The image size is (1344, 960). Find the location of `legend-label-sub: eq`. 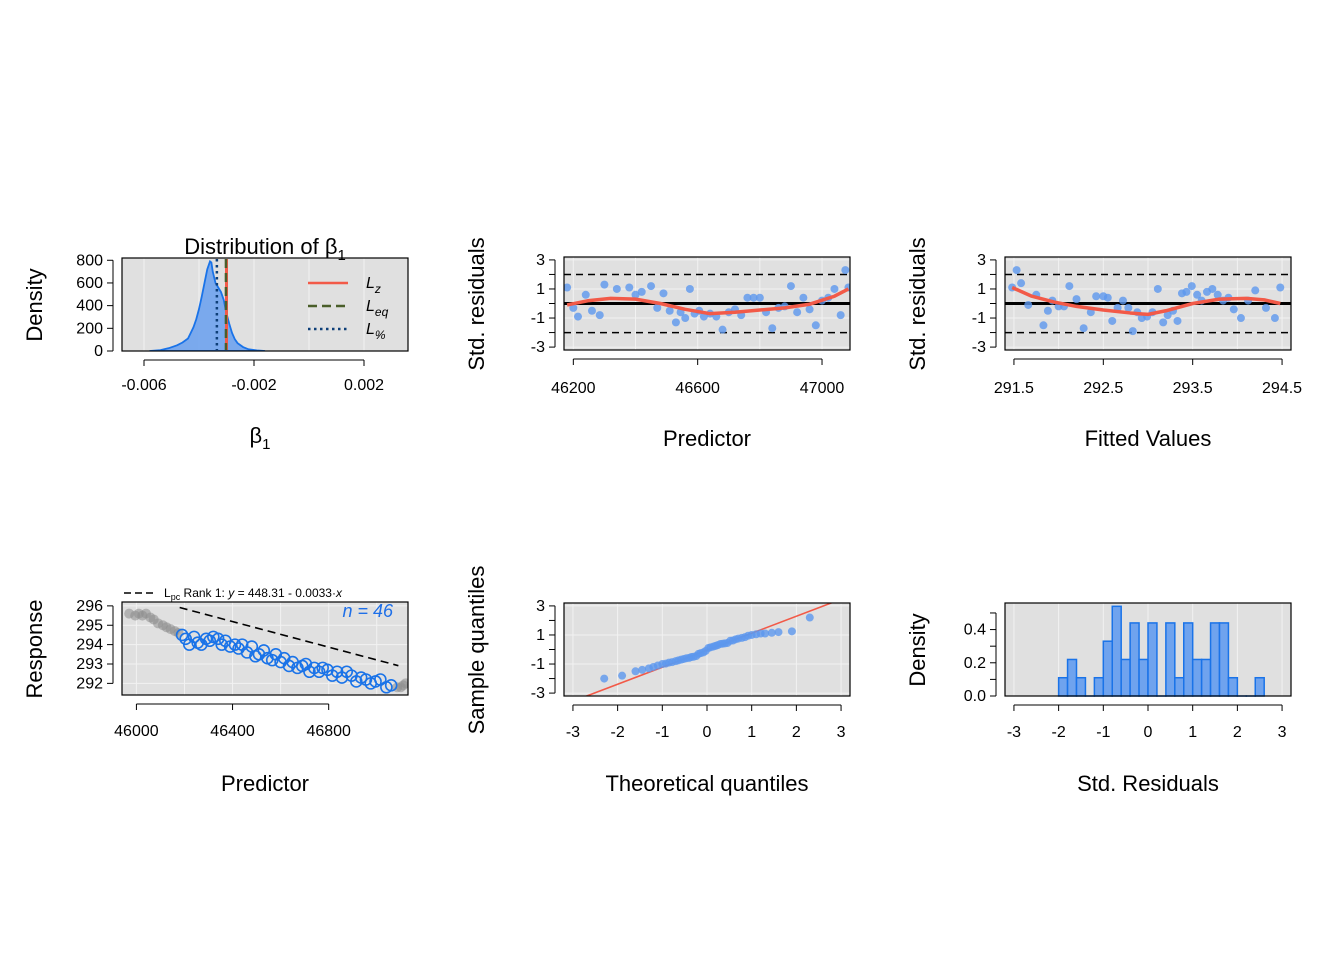

legend-label-sub: eq is located at coordinates (382, 312).